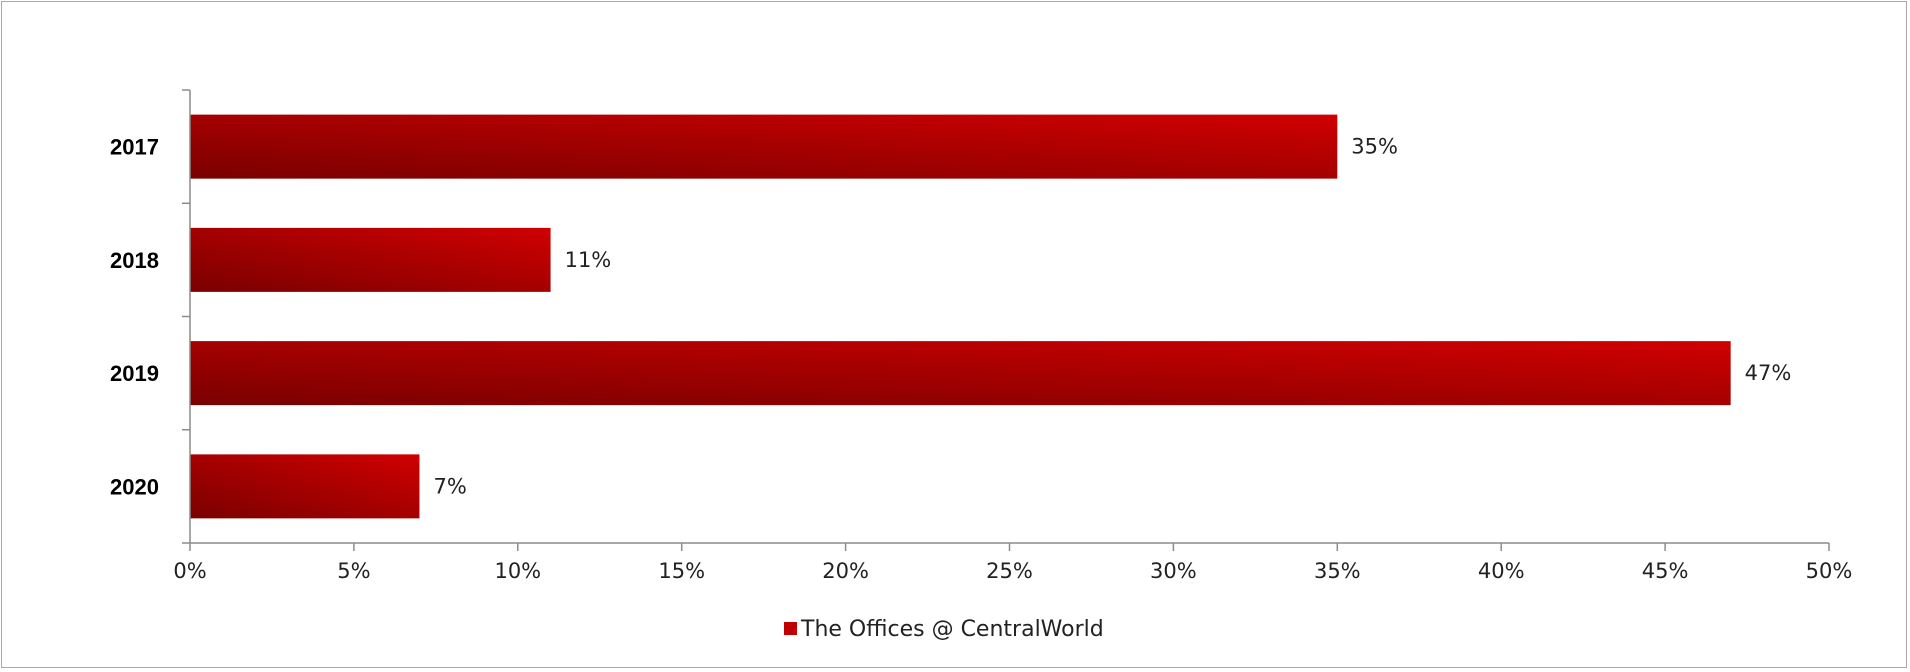 The height and width of the screenshot is (672, 1910). Describe the element at coordinates (305, 486) in the screenshot. I see `bar-2020` at that location.